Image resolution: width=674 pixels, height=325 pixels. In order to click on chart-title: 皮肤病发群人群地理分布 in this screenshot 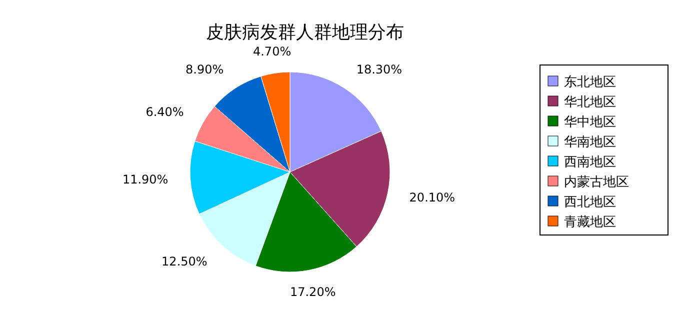, I will do `click(305, 32)`.